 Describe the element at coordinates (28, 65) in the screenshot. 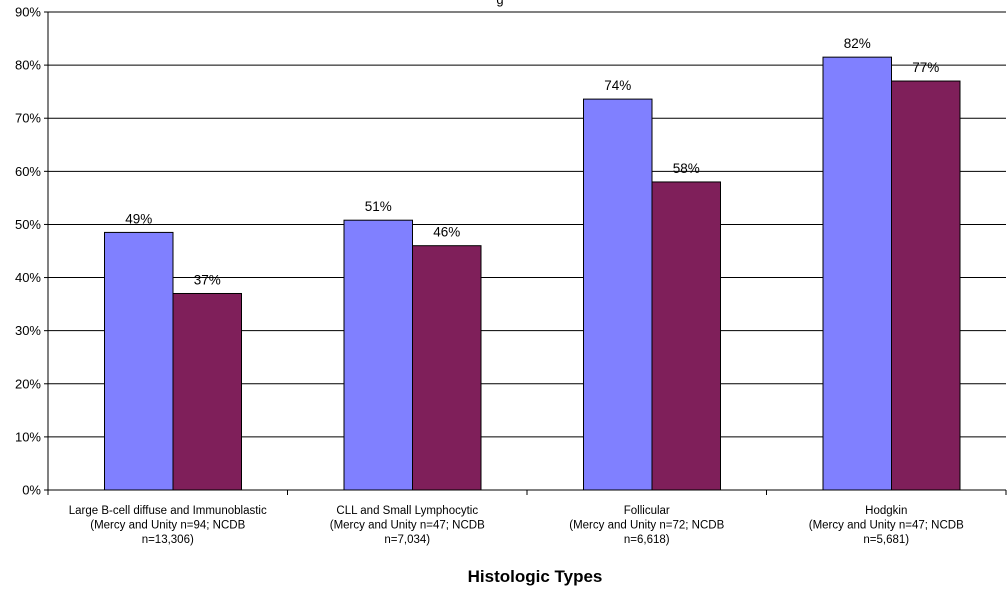

I see `y-tick-label: 80%` at that location.